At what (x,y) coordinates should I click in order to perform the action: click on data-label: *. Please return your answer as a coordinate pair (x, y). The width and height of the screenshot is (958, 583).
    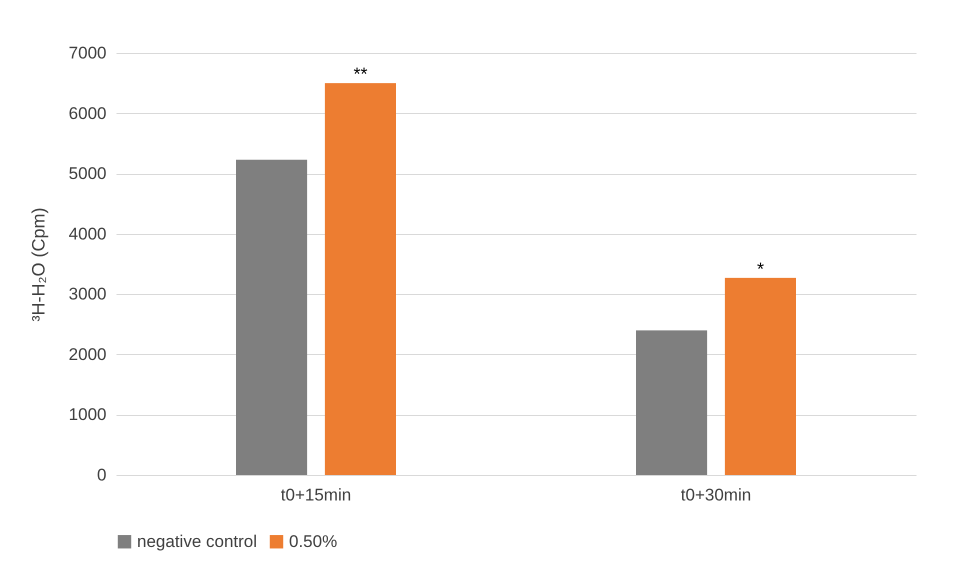
    Looking at the image, I should click on (760, 268).